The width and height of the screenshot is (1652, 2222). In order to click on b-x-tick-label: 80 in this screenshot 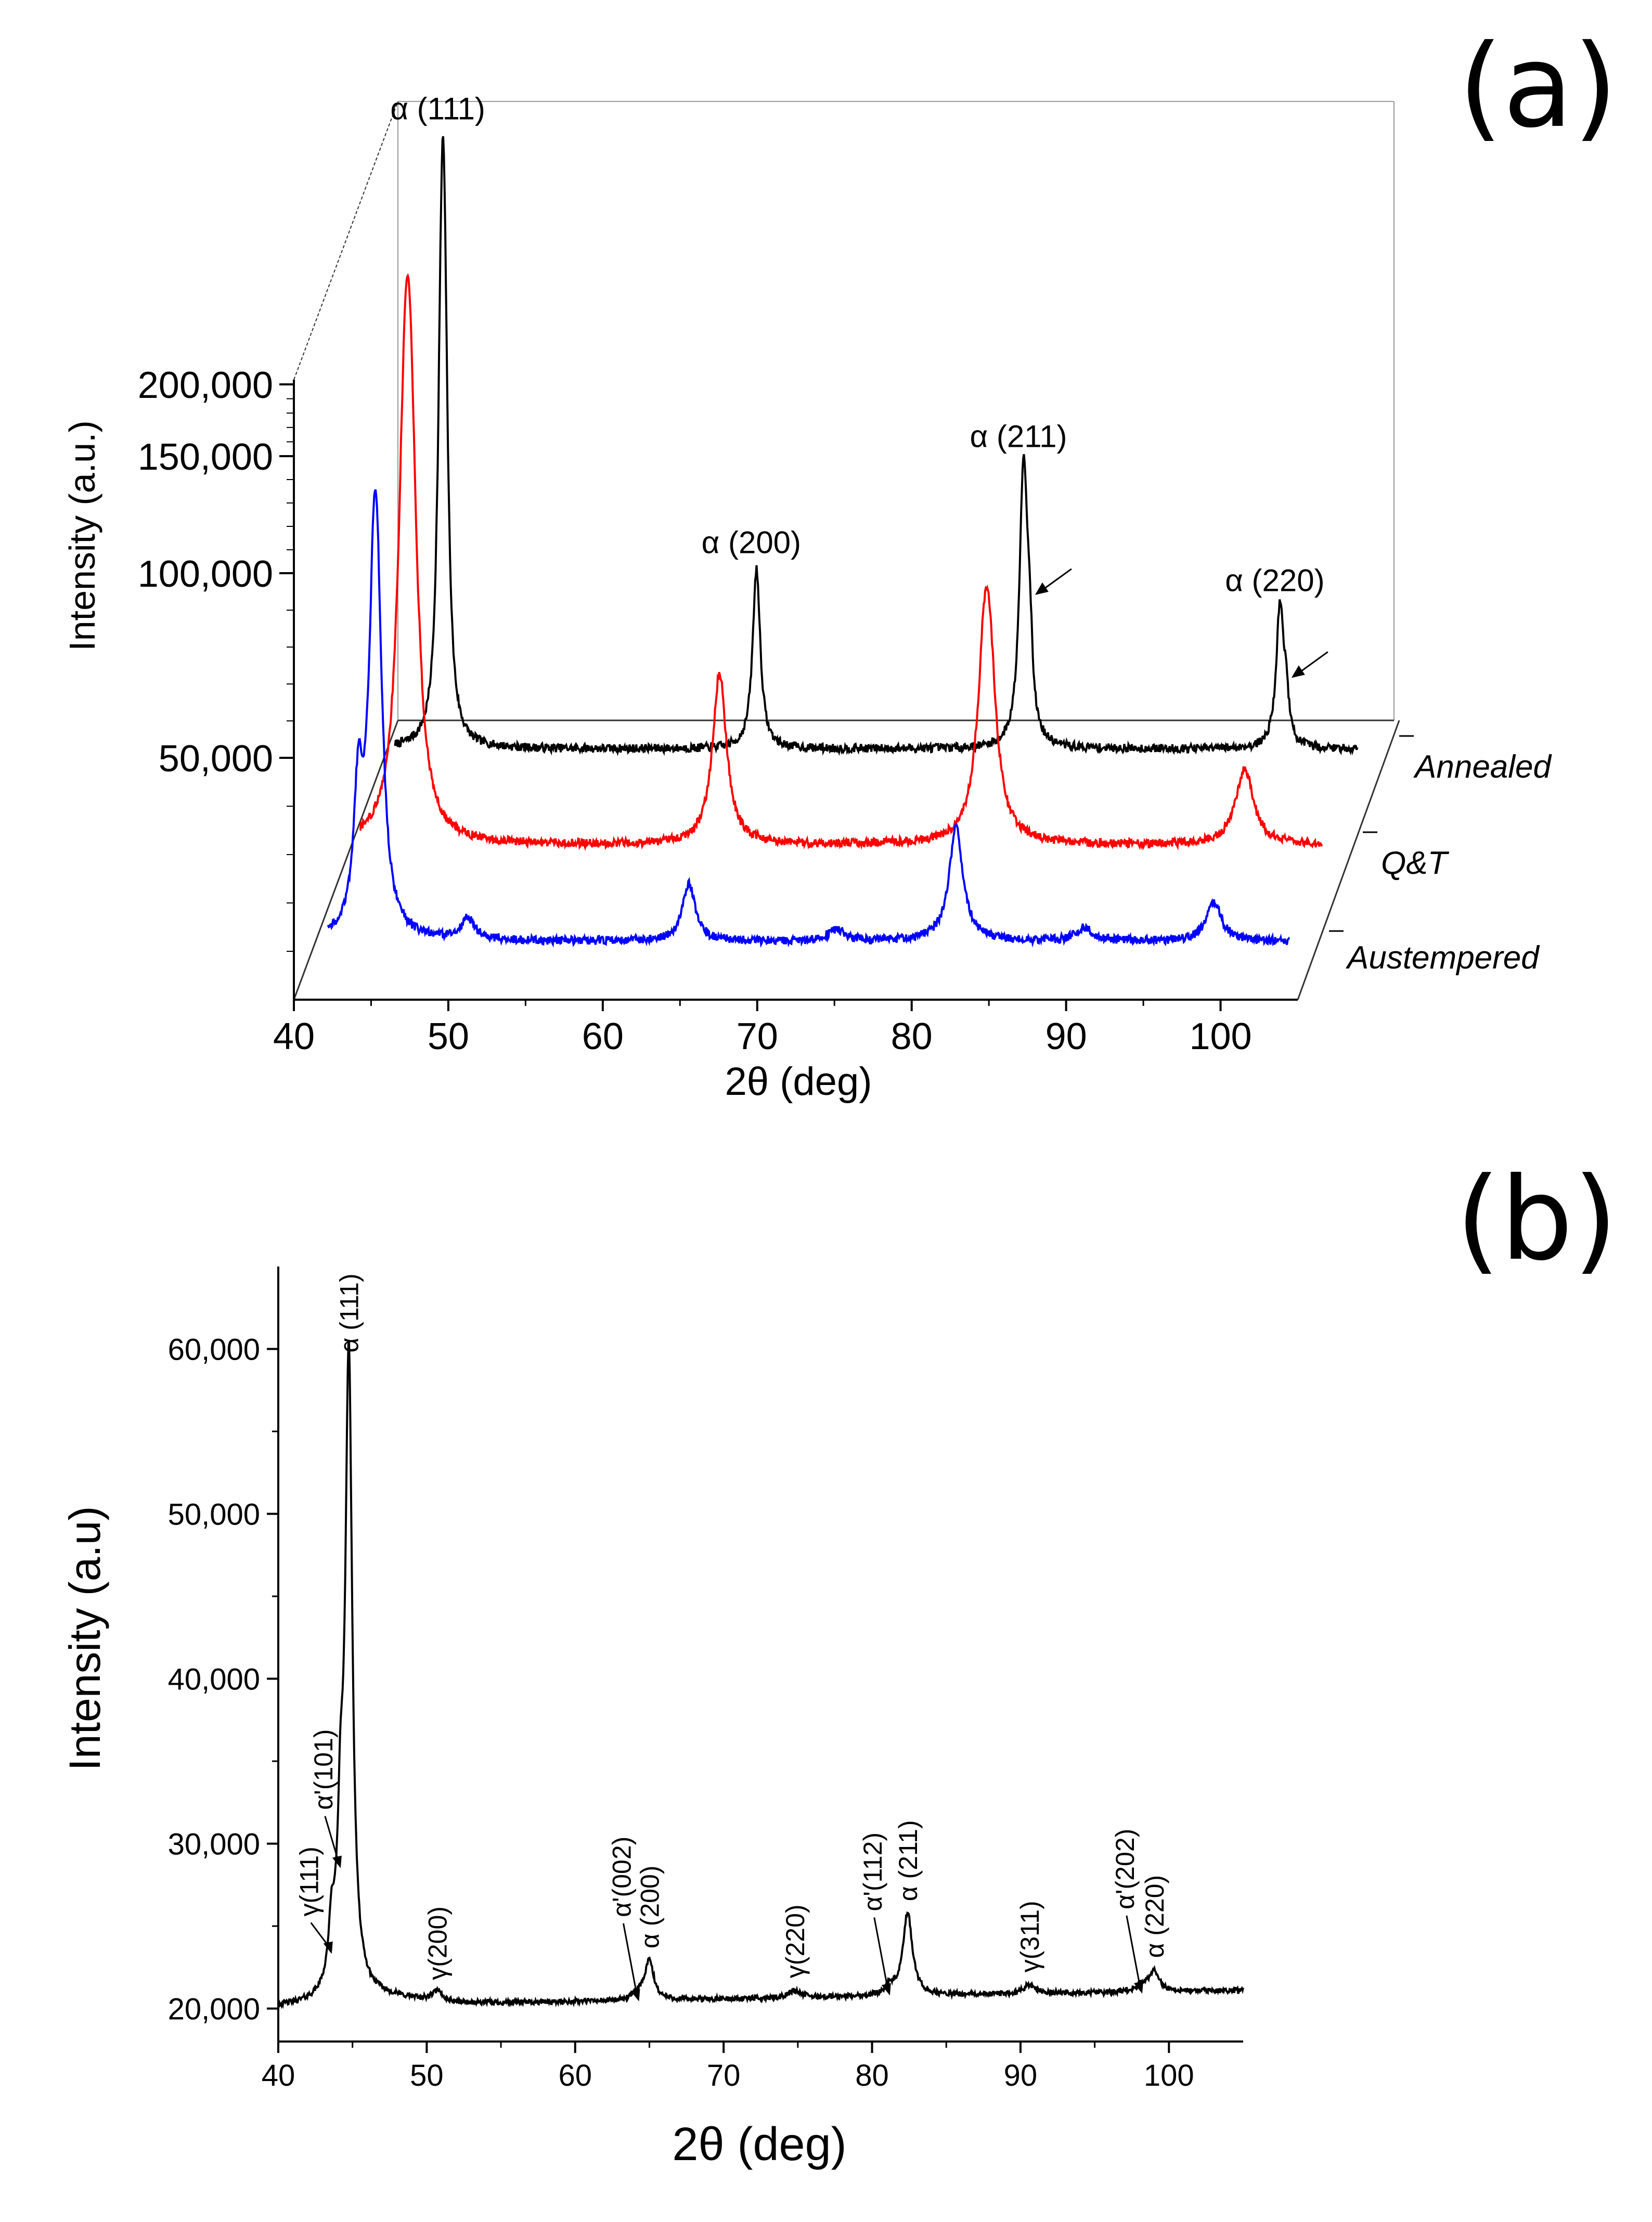, I will do `click(872, 2075)`.